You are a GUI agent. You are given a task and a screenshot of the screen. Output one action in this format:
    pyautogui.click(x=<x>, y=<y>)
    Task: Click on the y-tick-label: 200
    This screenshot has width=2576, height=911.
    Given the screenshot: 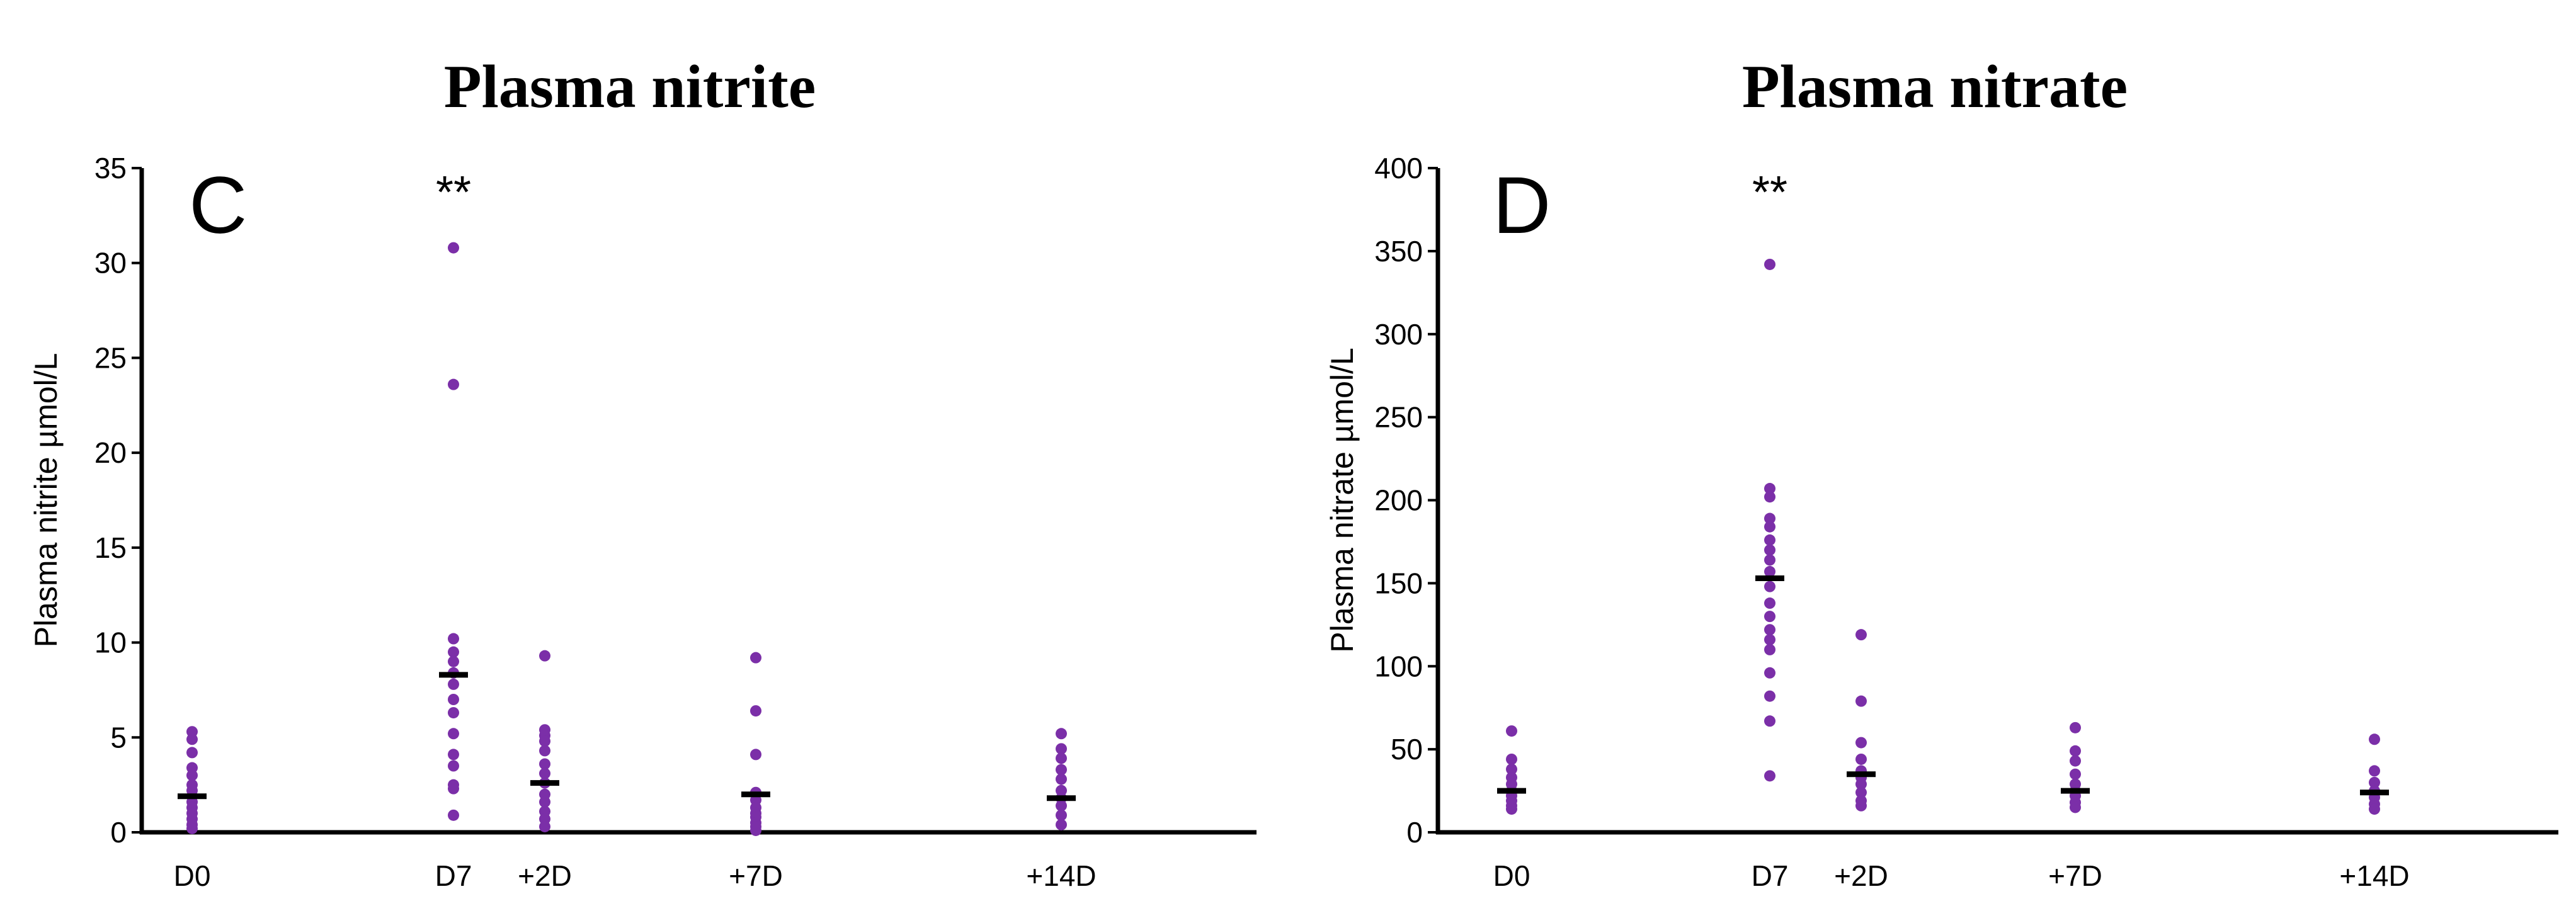 What is the action you would take?
    pyautogui.click(x=1398, y=500)
    